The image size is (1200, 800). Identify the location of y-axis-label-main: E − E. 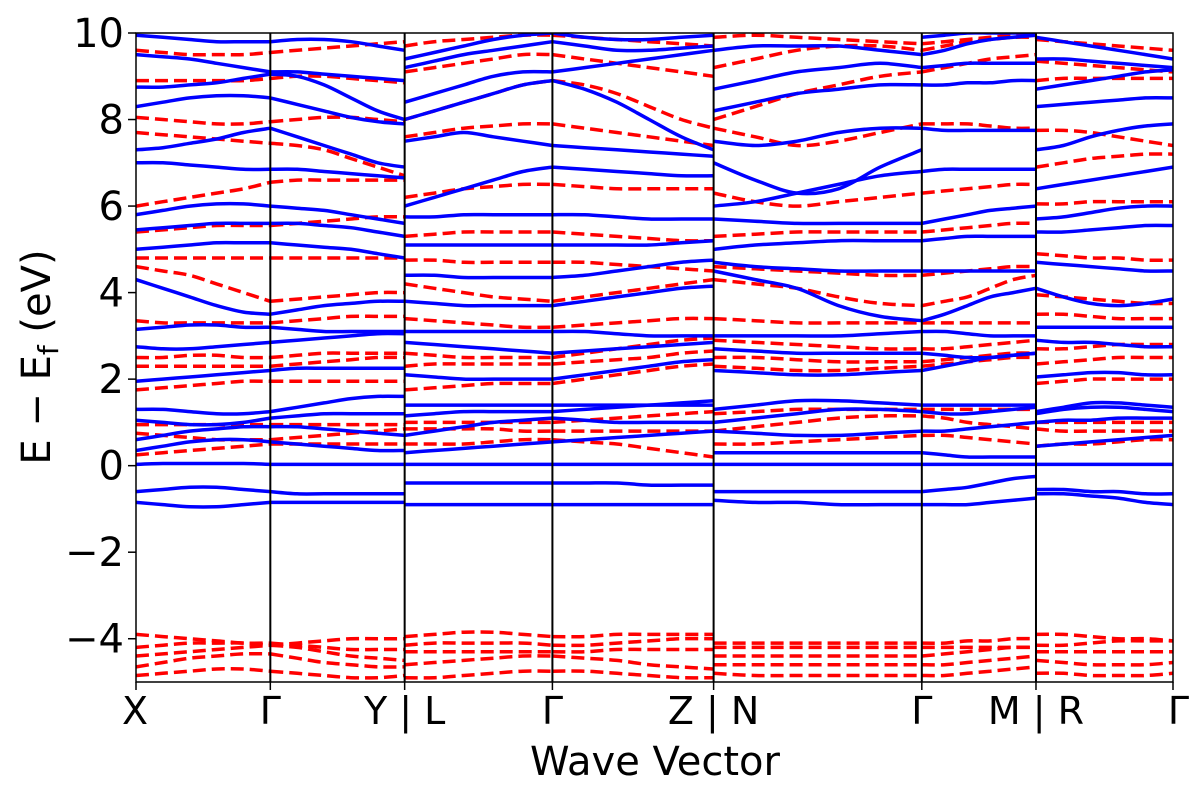
(37, 410).